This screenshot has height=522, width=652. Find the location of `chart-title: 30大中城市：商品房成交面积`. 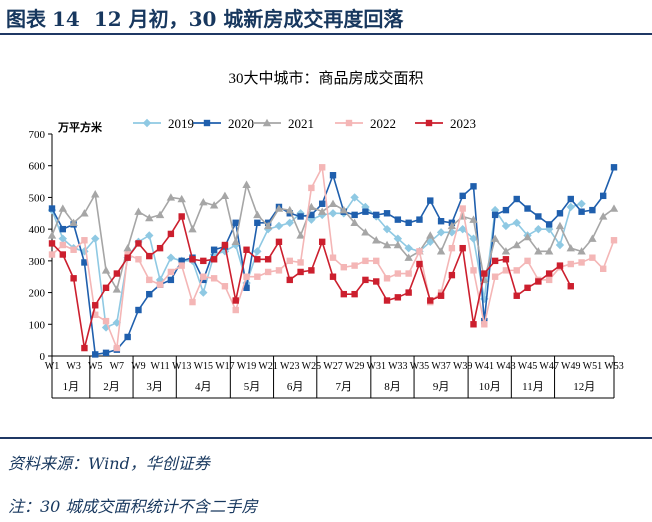

chart-title: 30大中城市：商品房成交面积 is located at coordinates (325, 78).